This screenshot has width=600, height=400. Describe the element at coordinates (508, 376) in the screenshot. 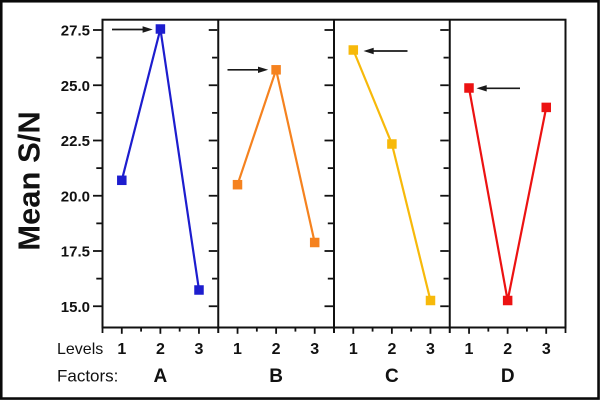

I see `svg-text: D` at that location.